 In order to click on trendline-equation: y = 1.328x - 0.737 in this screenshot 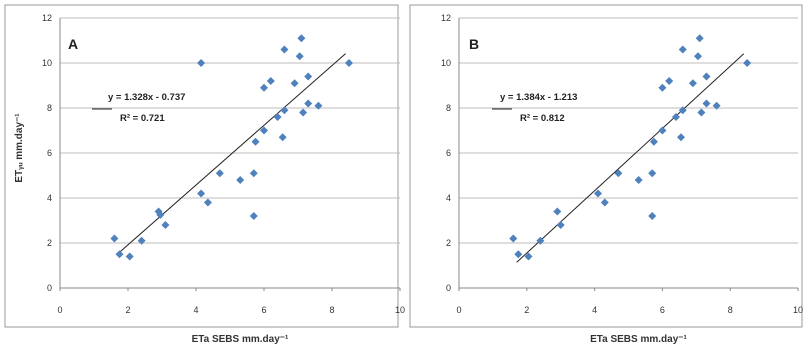, I will do `click(146, 97)`.